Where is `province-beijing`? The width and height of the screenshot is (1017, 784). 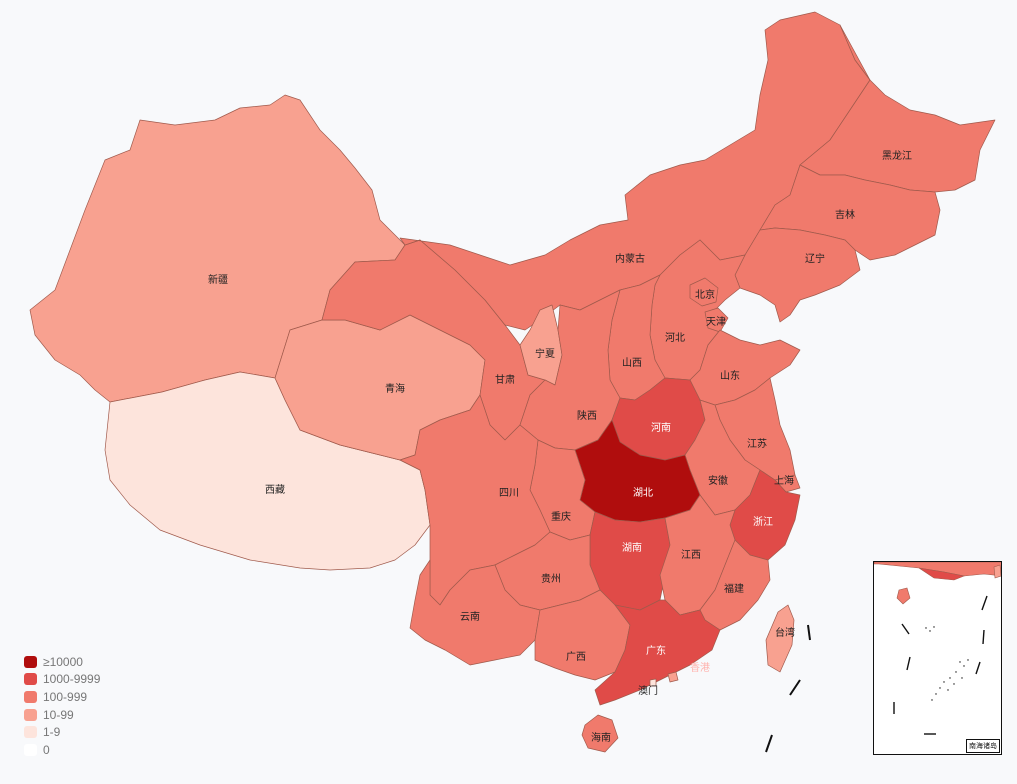 province-beijing is located at coordinates (704, 292).